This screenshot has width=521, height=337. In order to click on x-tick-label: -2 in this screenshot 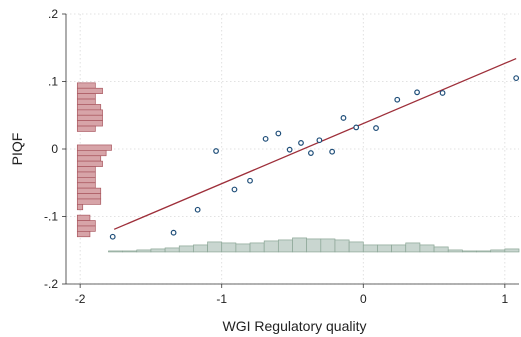, I will do `click(80, 299)`.